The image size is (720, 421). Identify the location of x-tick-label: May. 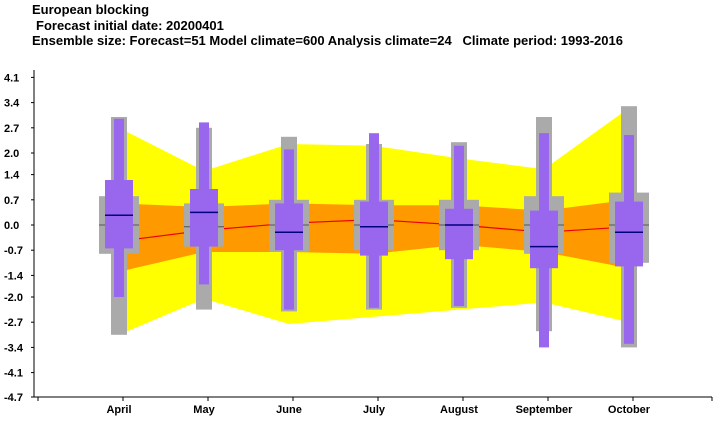
(204, 410).